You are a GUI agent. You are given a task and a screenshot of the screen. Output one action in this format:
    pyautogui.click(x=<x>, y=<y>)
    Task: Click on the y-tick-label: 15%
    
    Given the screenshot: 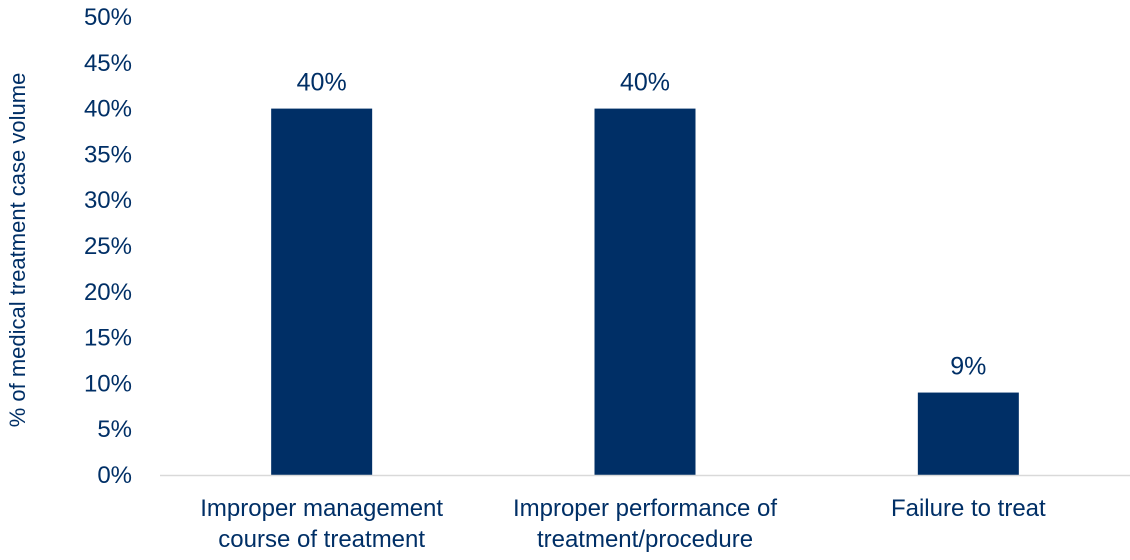 What is the action you would take?
    pyautogui.click(x=108, y=338)
    